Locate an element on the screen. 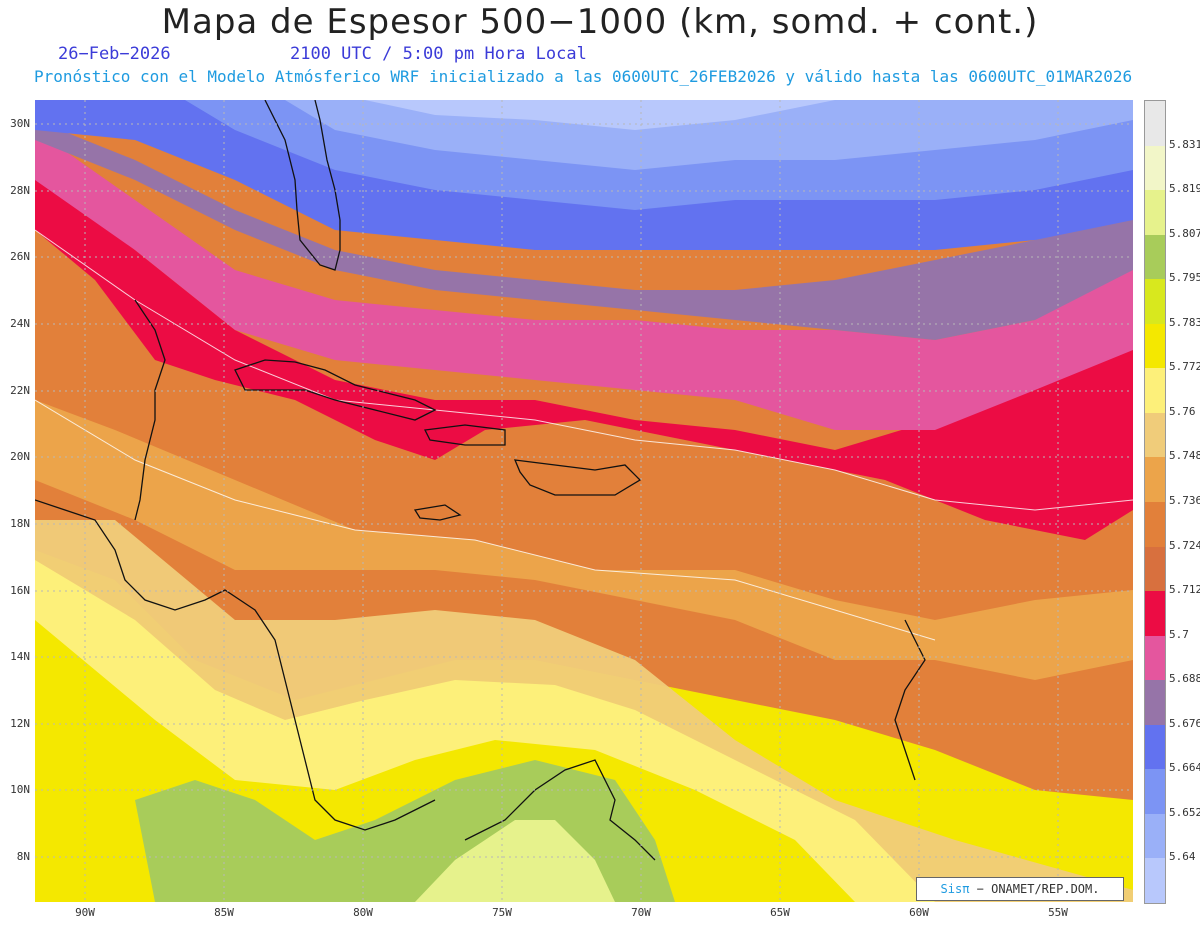 The width and height of the screenshot is (1200, 927). credit-text: − ONAMET/REP.DOM. is located at coordinates (1038, 889).